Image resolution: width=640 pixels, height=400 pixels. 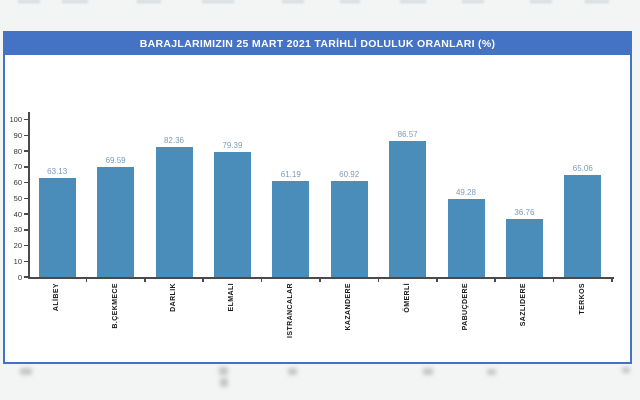 What do you see at coordinates (15, 119) in the screenshot?
I see `y-axis-tick-label: 100` at bounding box center [15, 119].